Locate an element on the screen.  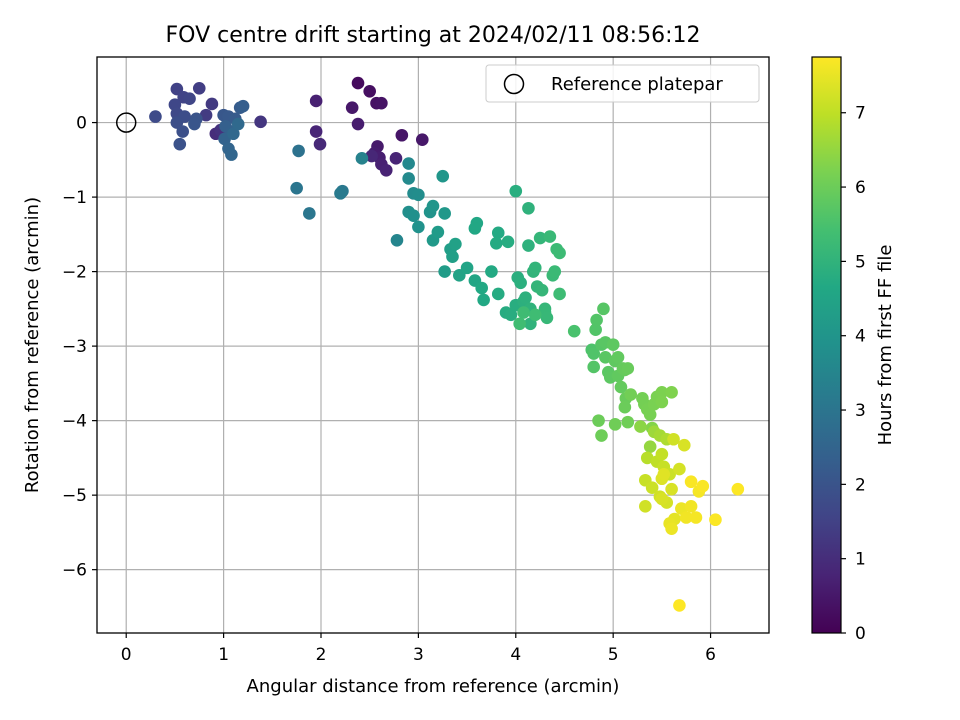
x-tick-label: 0 is located at coordinates (126, 655).